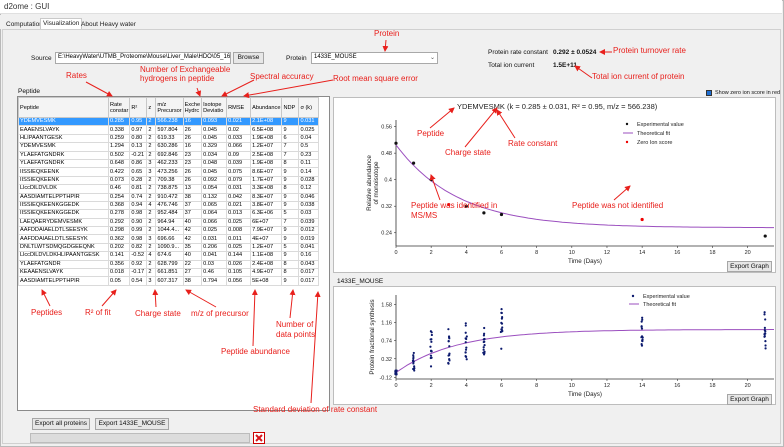 Image resolution: width=784 pixels, height=447 pixels. Describe the element at coordinates (749, 399) in the screenshot. I see `export-graph-button-2: Export Graph` at that location.